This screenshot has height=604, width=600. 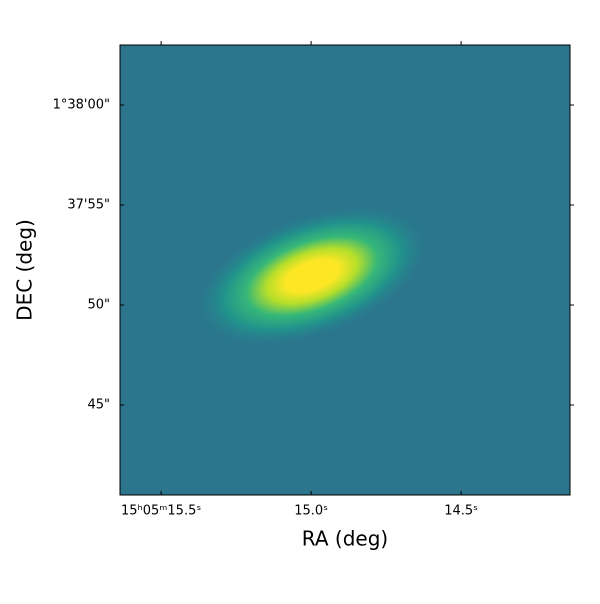 I want to click on y-tick-label: 1°38'00", so click(x=81, y=105).